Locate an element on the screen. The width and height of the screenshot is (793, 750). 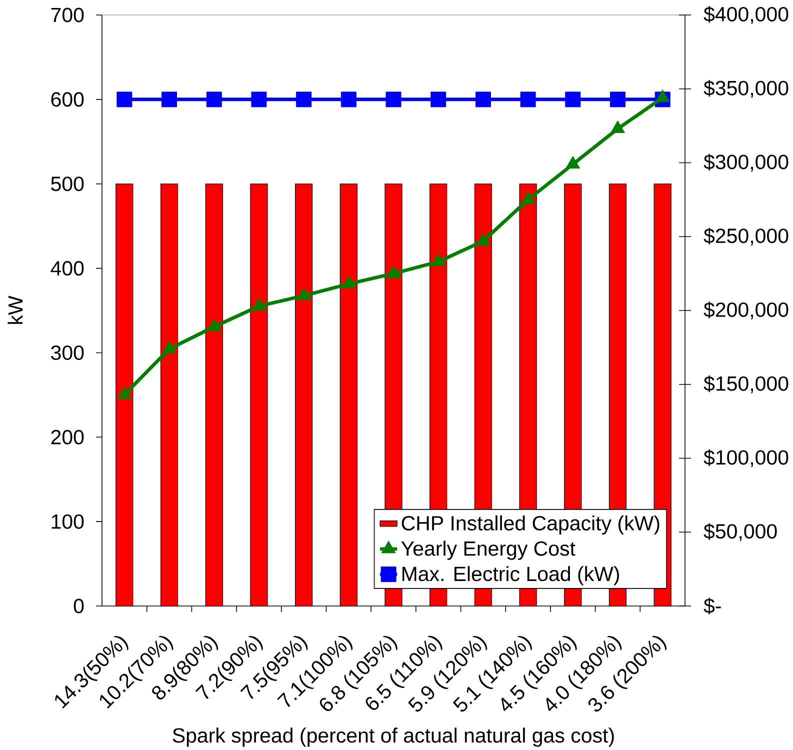
y-tick-label: 100 is located at coordinates (68, 521).